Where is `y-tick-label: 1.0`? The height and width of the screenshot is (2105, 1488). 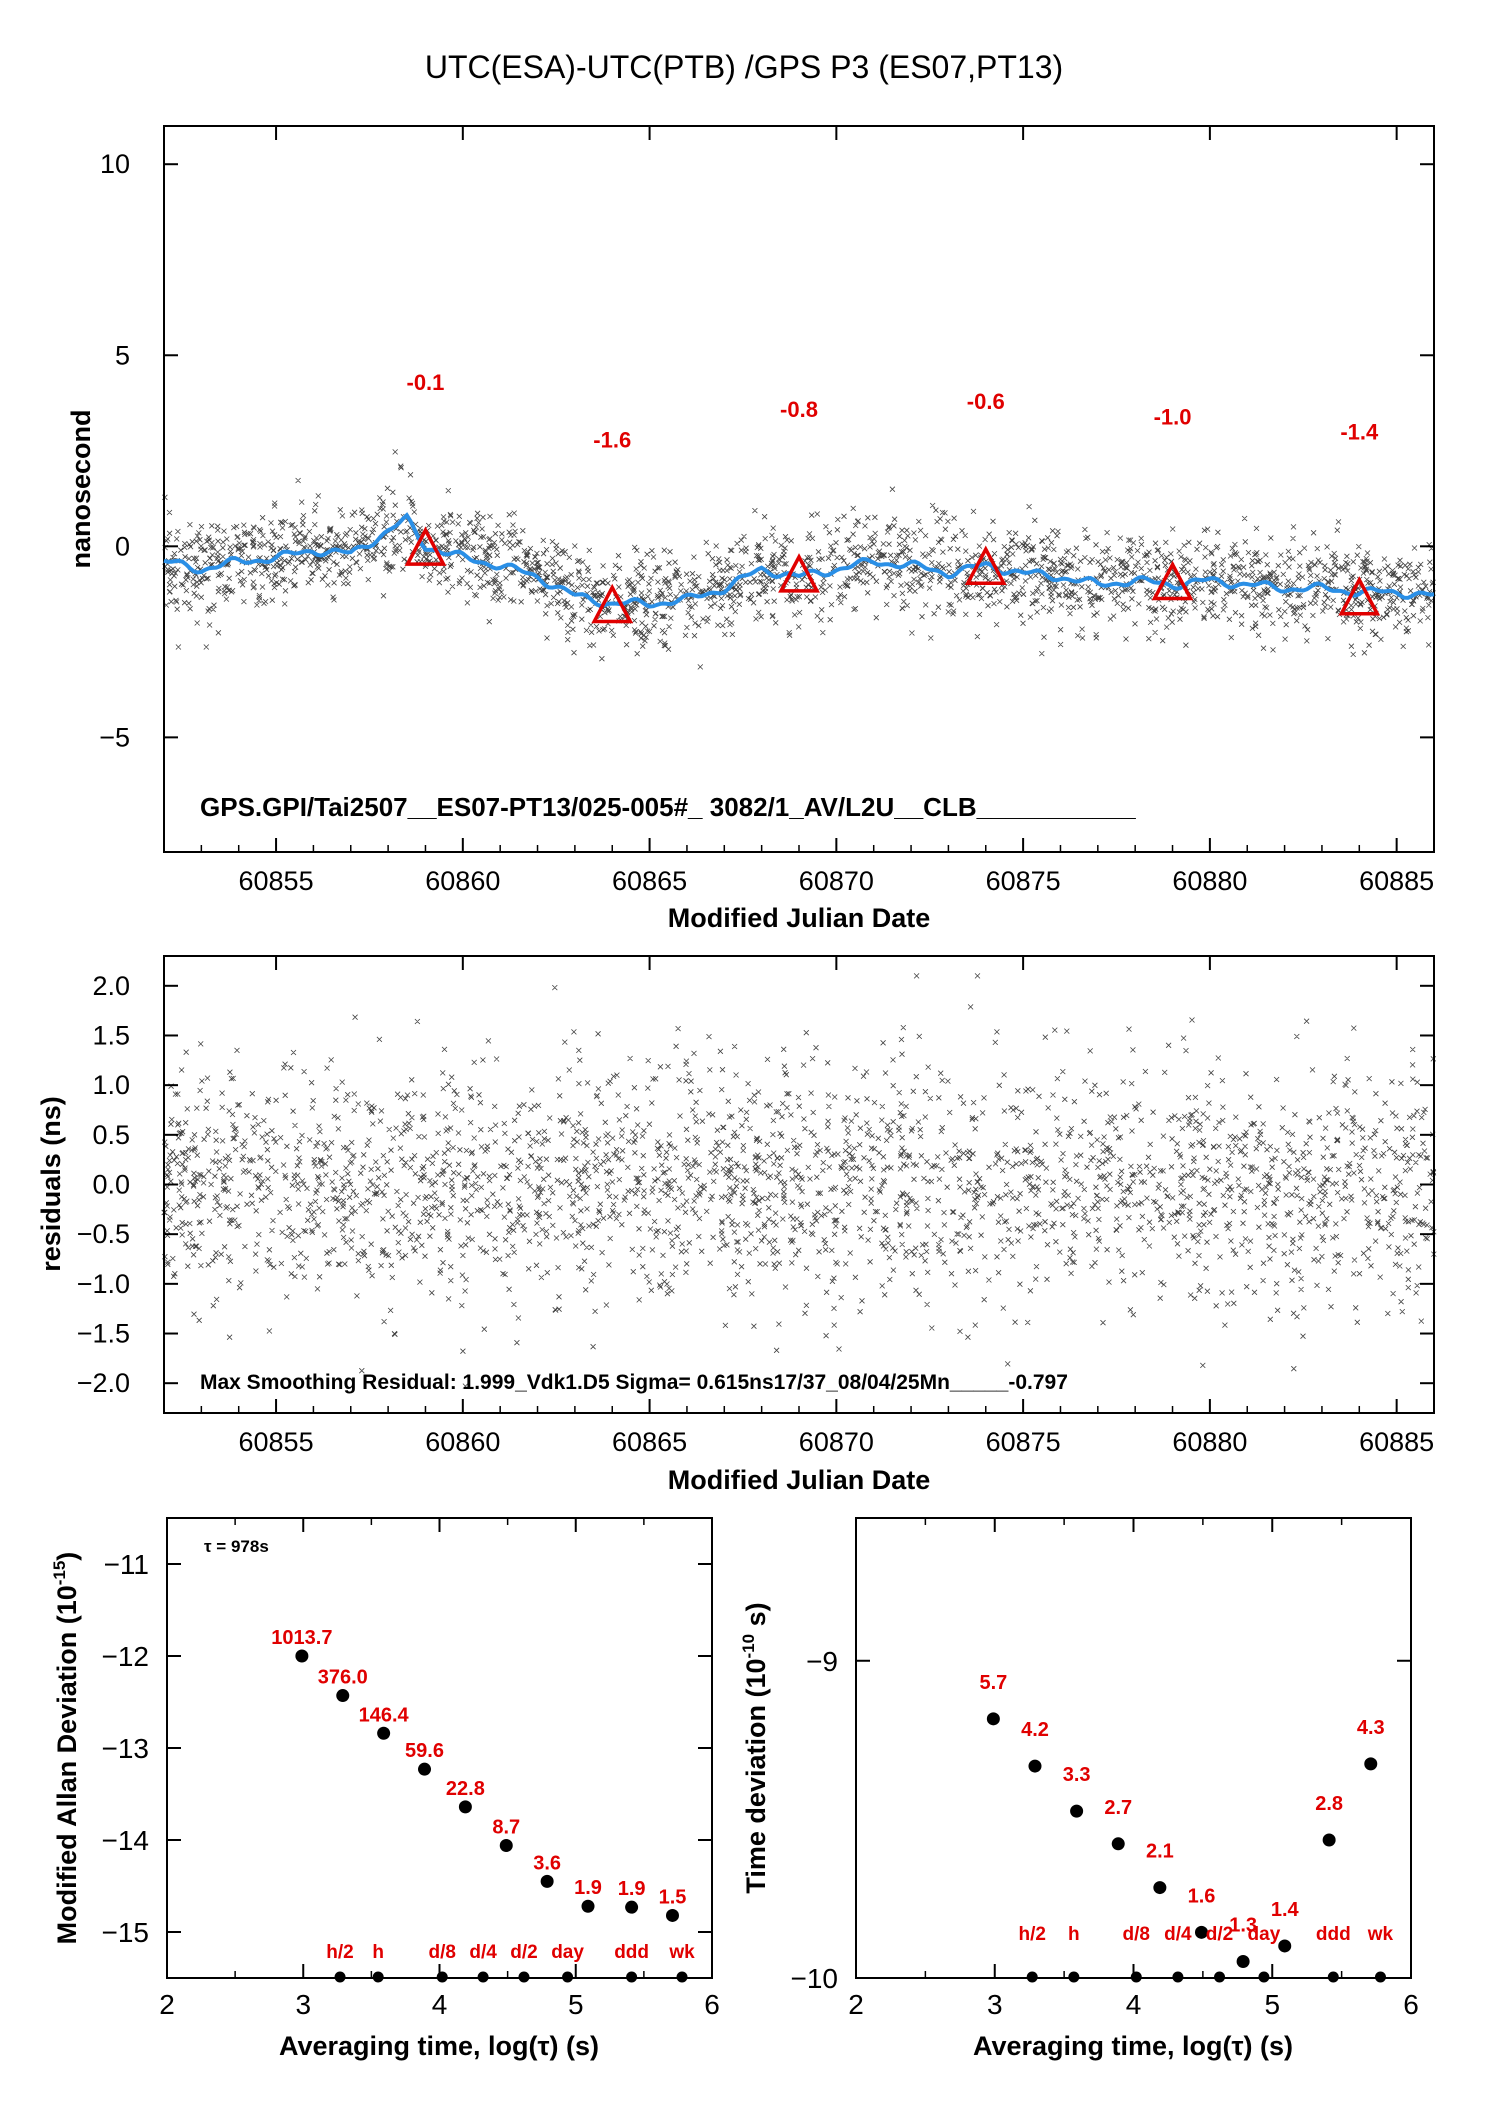 y-tick-label: 1.0 is located at coordinates (111, 1085).